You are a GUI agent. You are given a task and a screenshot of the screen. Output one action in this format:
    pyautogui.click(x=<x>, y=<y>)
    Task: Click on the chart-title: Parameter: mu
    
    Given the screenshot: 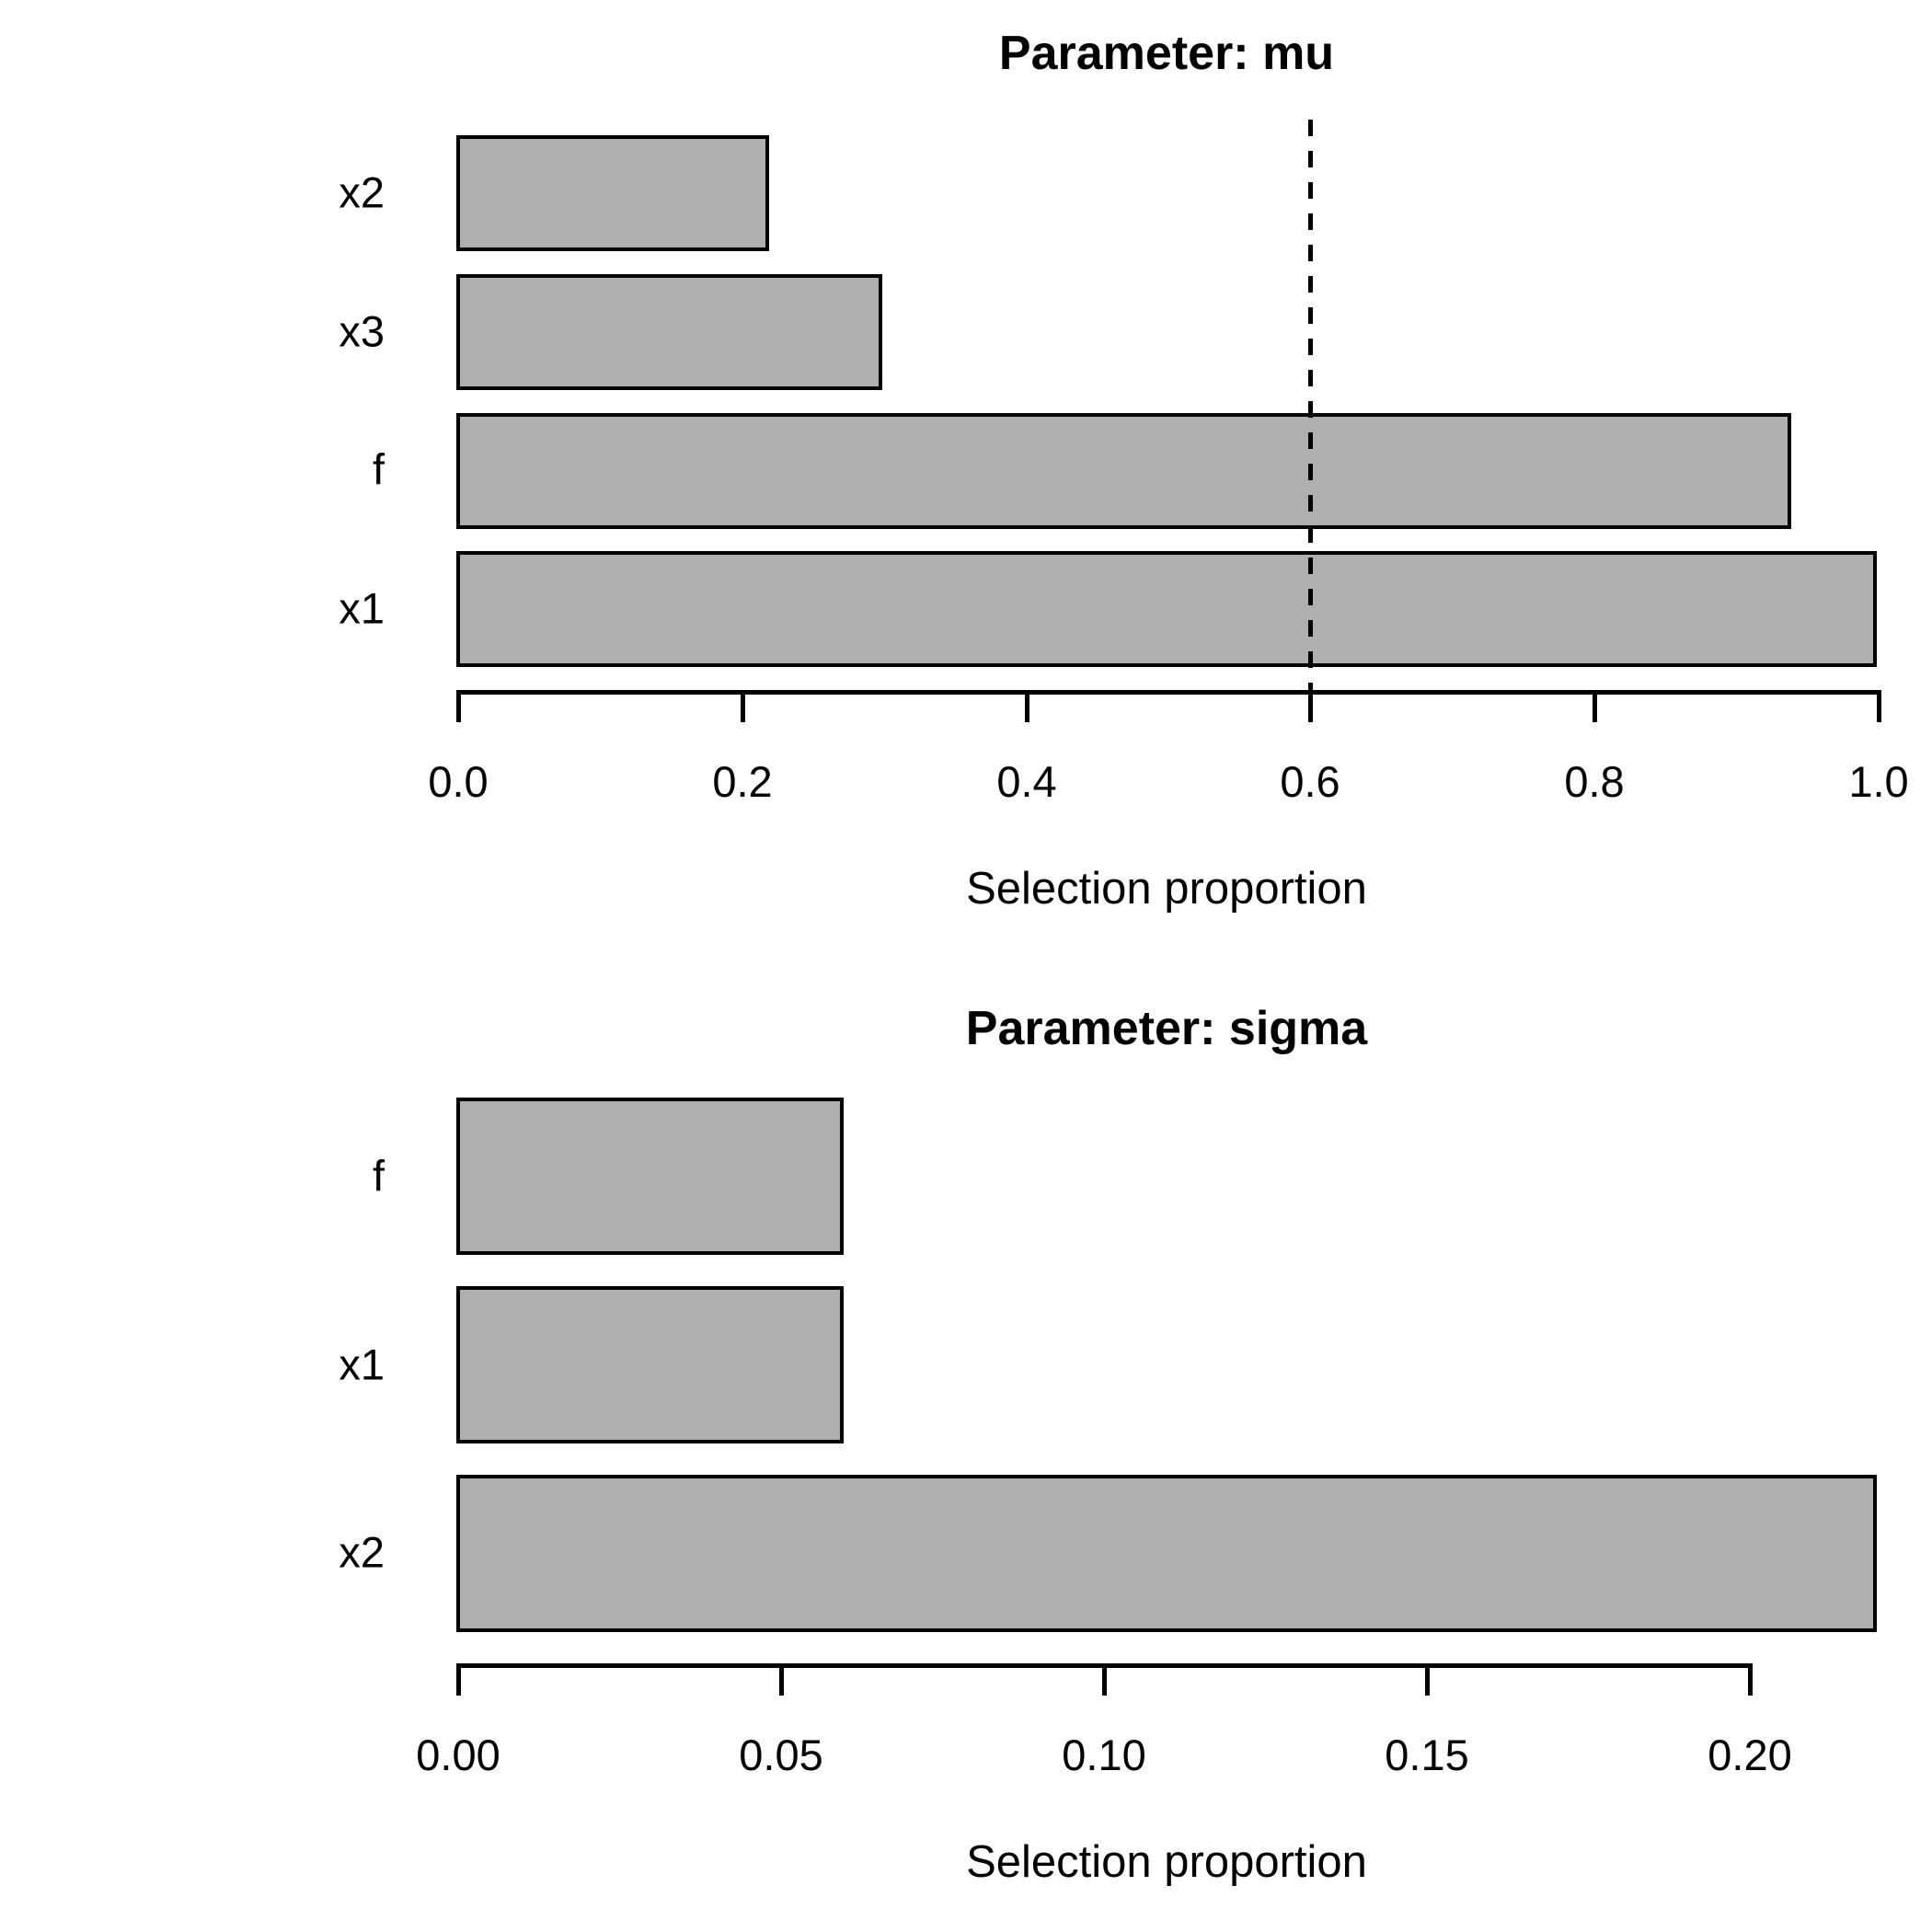 What is the action you would take?
    pyautogui.click(x=1166, y=53)
    